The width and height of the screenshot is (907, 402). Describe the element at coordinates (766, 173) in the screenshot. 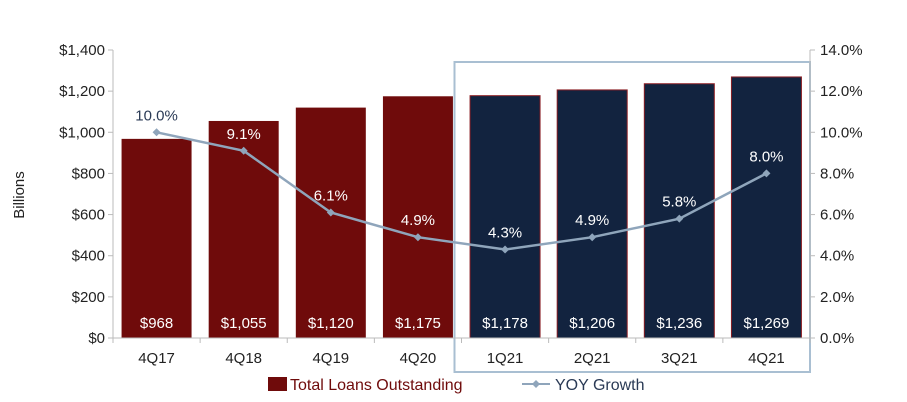

I see `growth-point-4Q21` at that location.